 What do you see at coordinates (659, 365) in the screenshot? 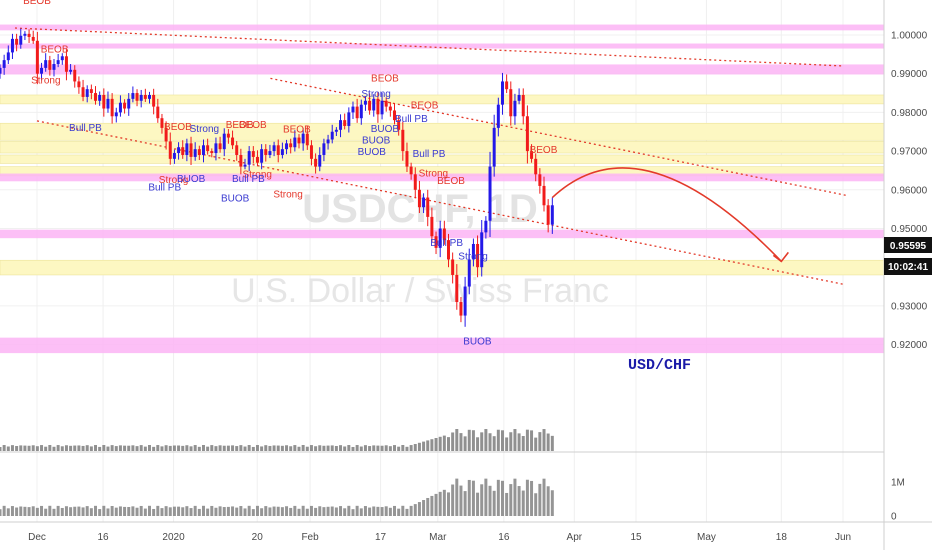
I see `pair-annotation: USD/CHF` at bounding box center [659, 365].